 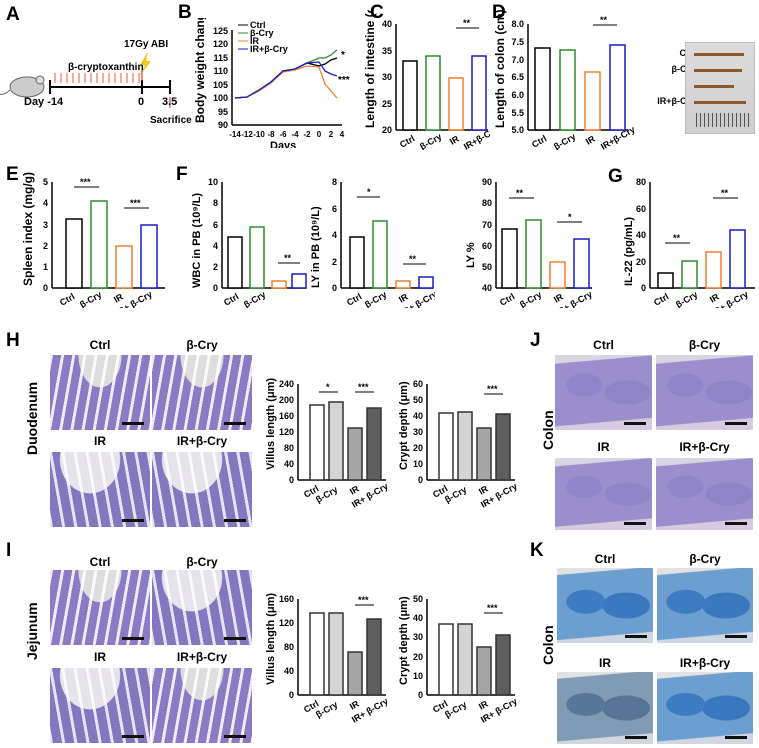 I want to click on svg-text: 120, so click(x=220, y=44).